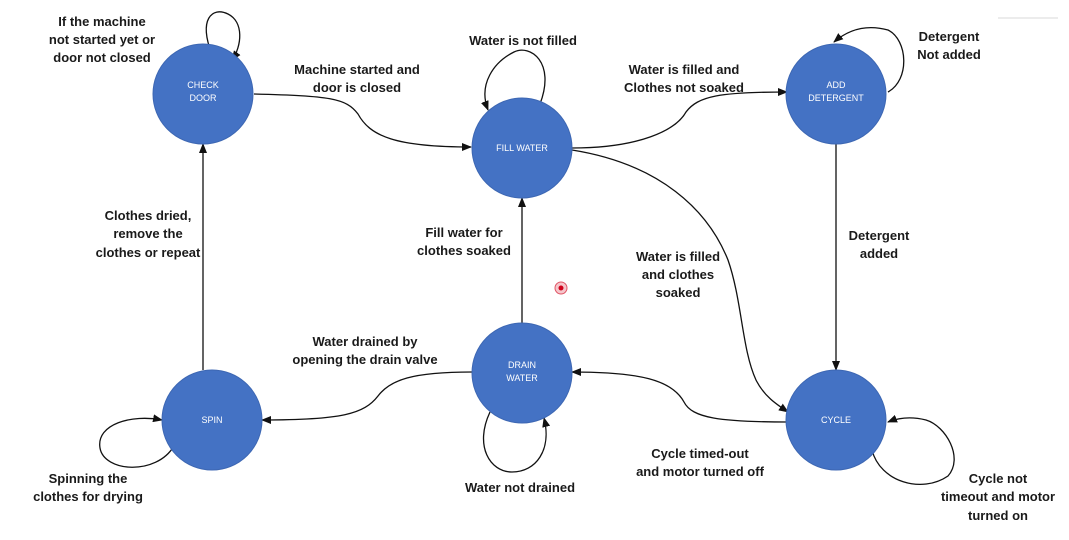  I want to click on label-fill-self-line-1: Water is not filled, so click(523, 40).